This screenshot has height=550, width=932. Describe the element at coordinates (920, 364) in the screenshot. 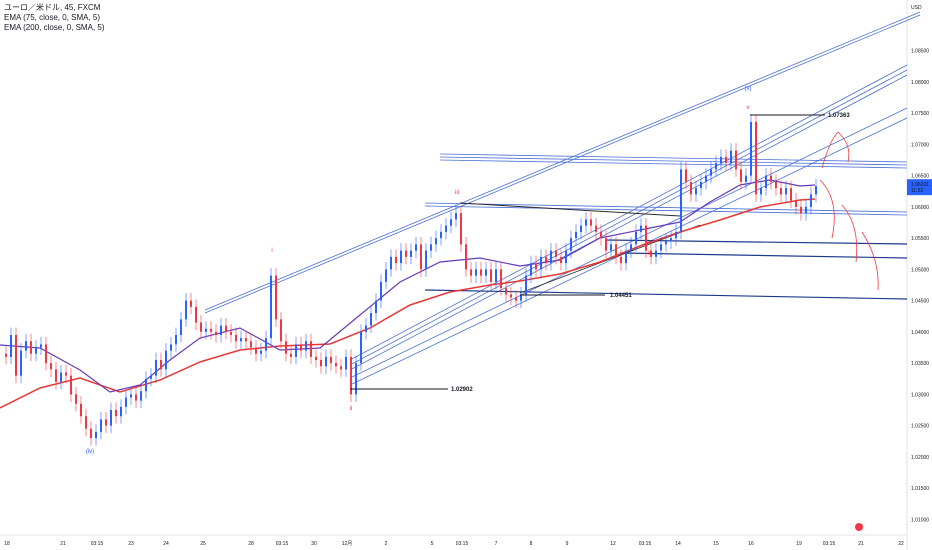

I see `price-tick-label: 1.03500` at that location.